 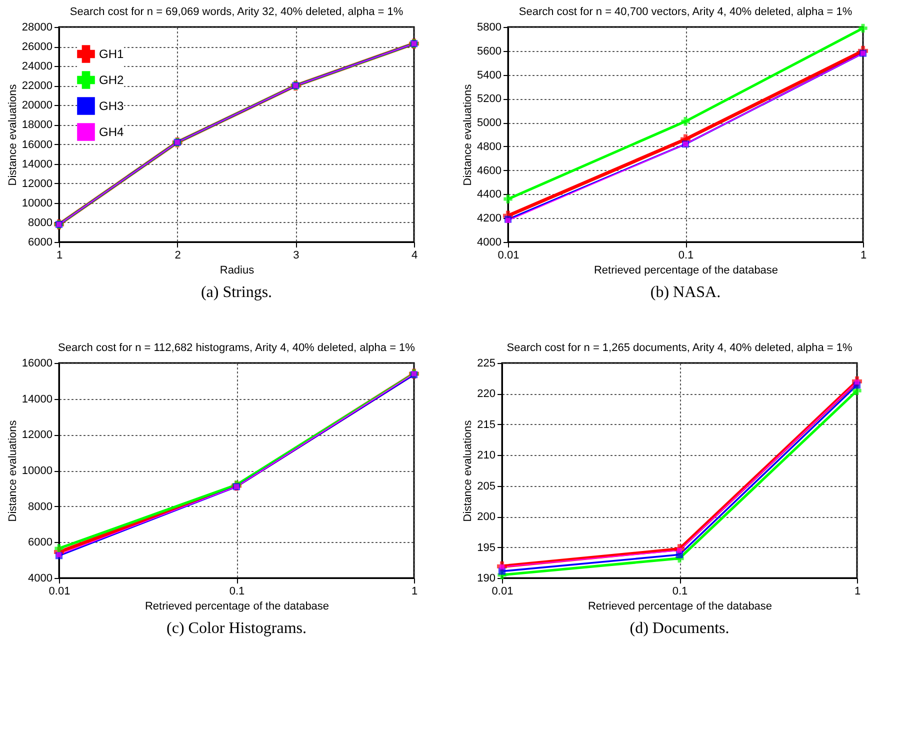 I want to click on legend-label: GH1, so click(x=111, y=54).